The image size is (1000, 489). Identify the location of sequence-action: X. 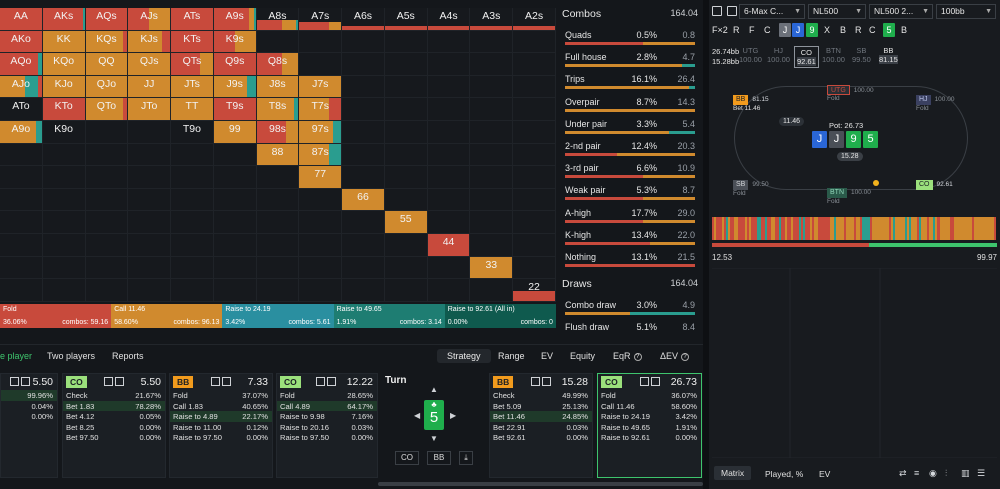
(827, 30).